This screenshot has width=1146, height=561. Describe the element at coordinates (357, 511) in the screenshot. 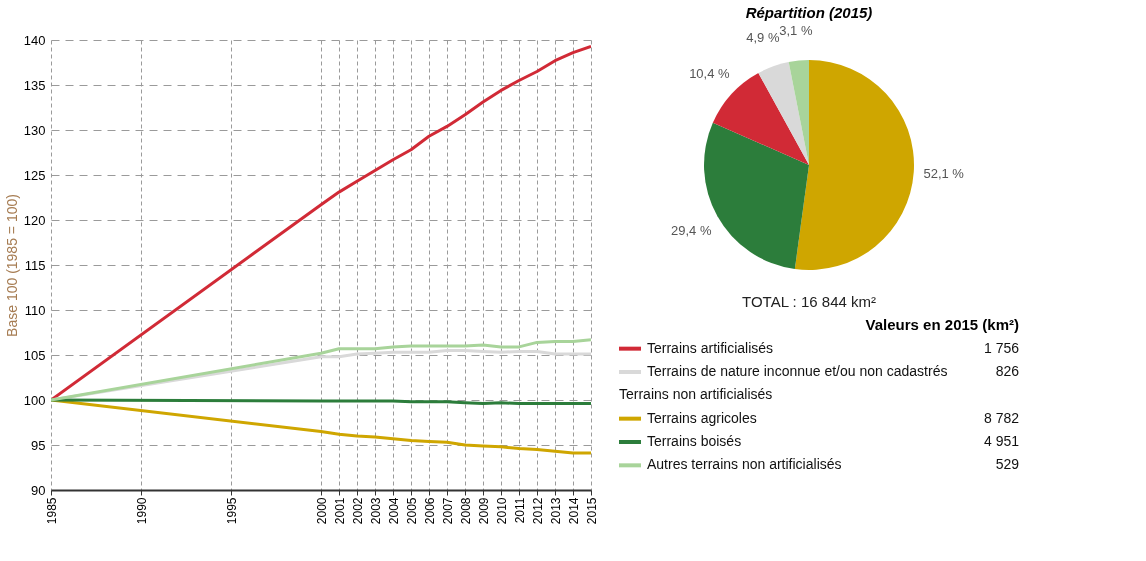

I see `x-tick-label: 2002` at that location.